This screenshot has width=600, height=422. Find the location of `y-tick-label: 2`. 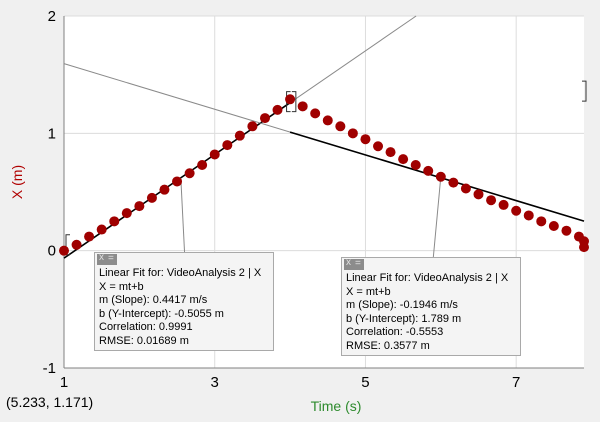

y-tick-label: 2 is located at coordinates (52, 16).